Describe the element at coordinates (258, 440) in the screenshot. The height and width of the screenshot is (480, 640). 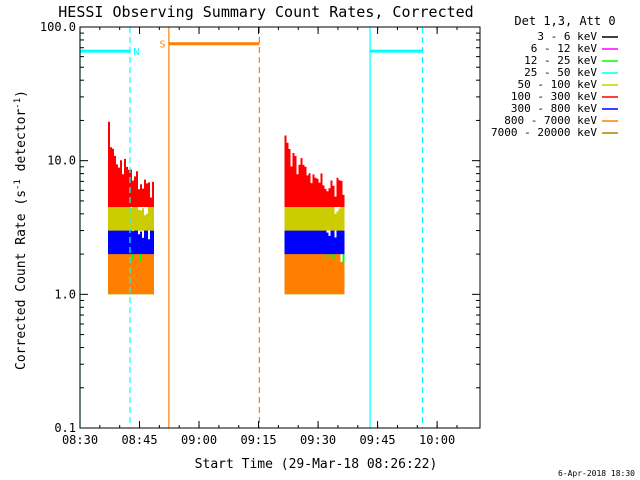
I see `x-tick-label: 09:15` at that location.